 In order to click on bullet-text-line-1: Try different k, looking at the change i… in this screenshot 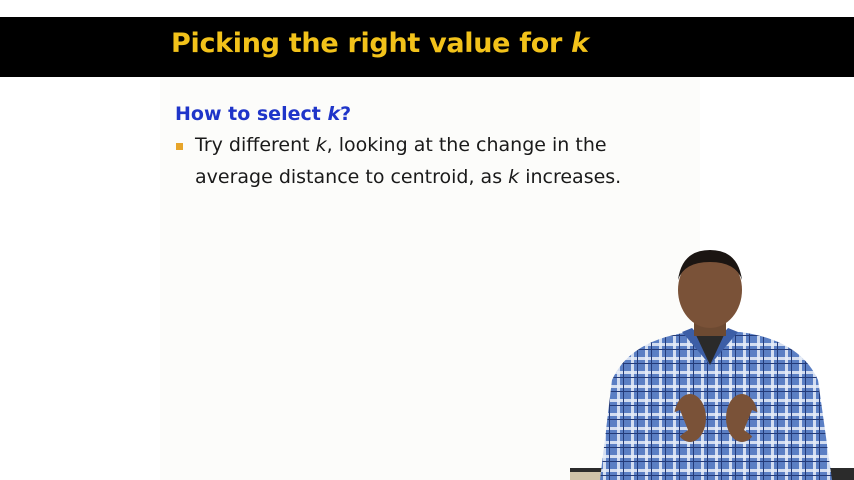, I will do `click(401, 145)`.